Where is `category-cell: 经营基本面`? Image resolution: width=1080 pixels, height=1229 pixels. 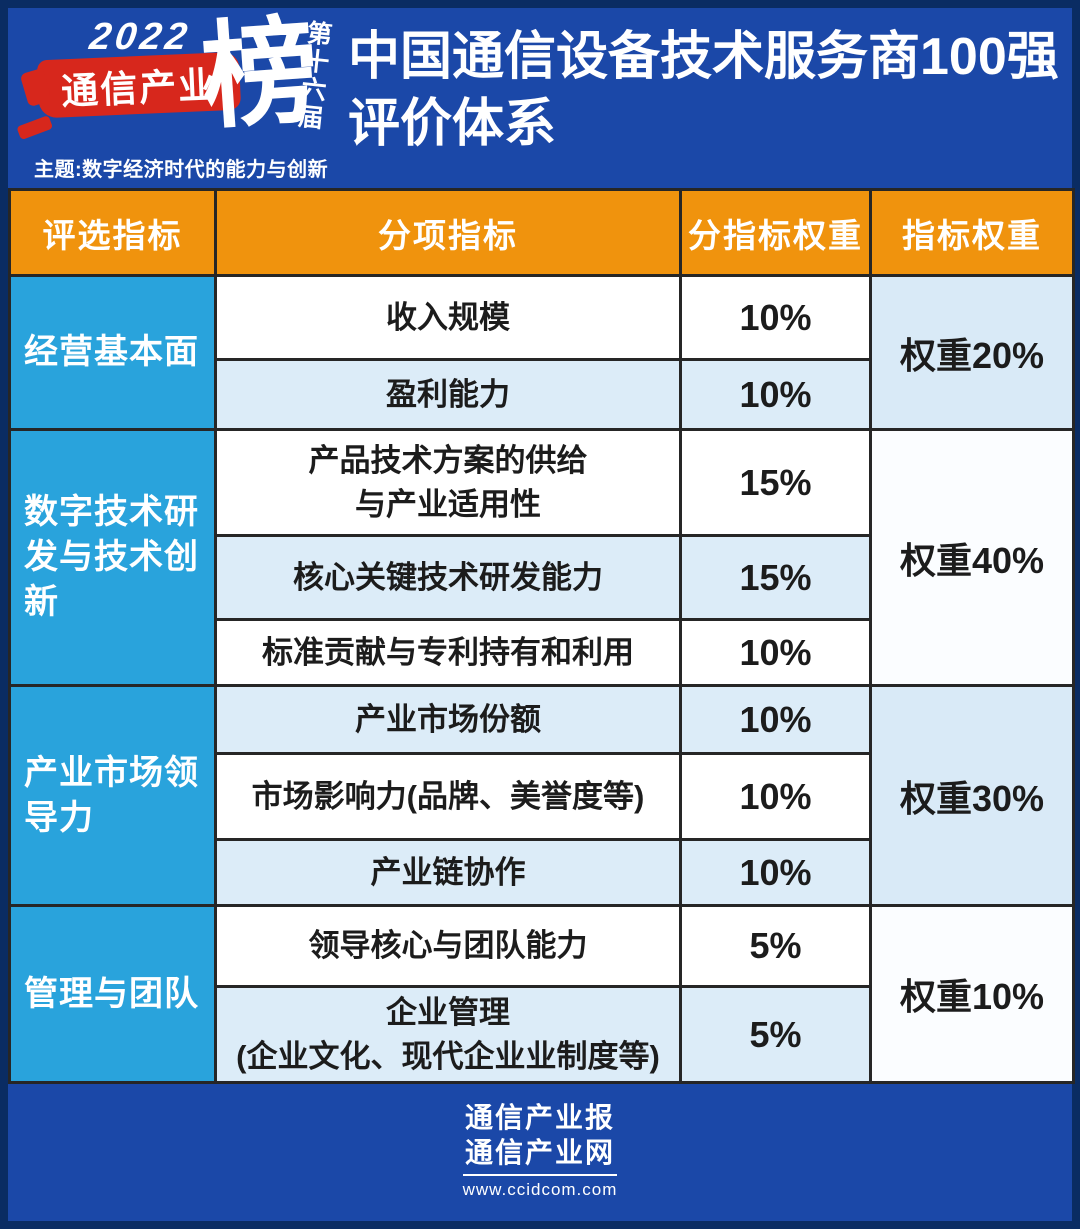
category-cell: 经营基本面 is located at coordinates (112, 352).